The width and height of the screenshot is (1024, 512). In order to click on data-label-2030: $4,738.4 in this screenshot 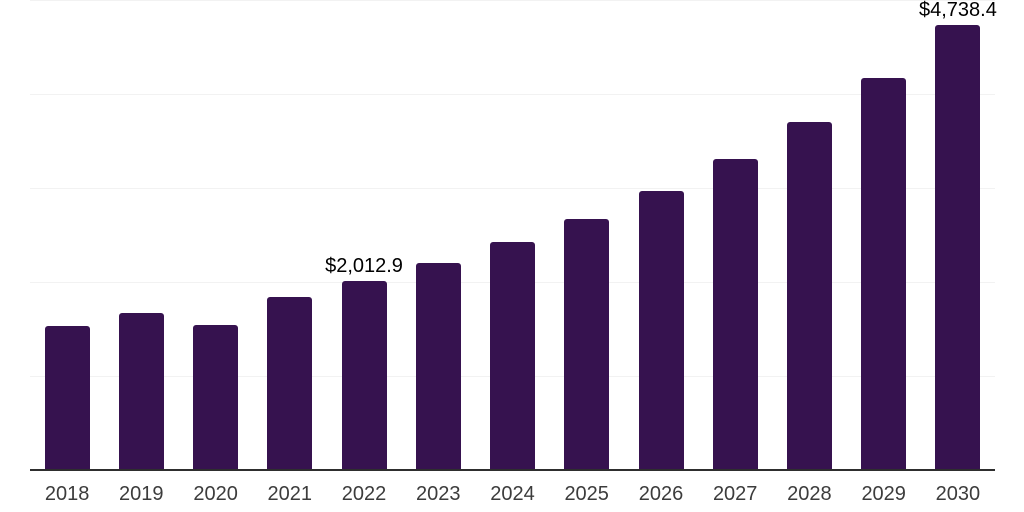, I will do `click(957, 11)`.